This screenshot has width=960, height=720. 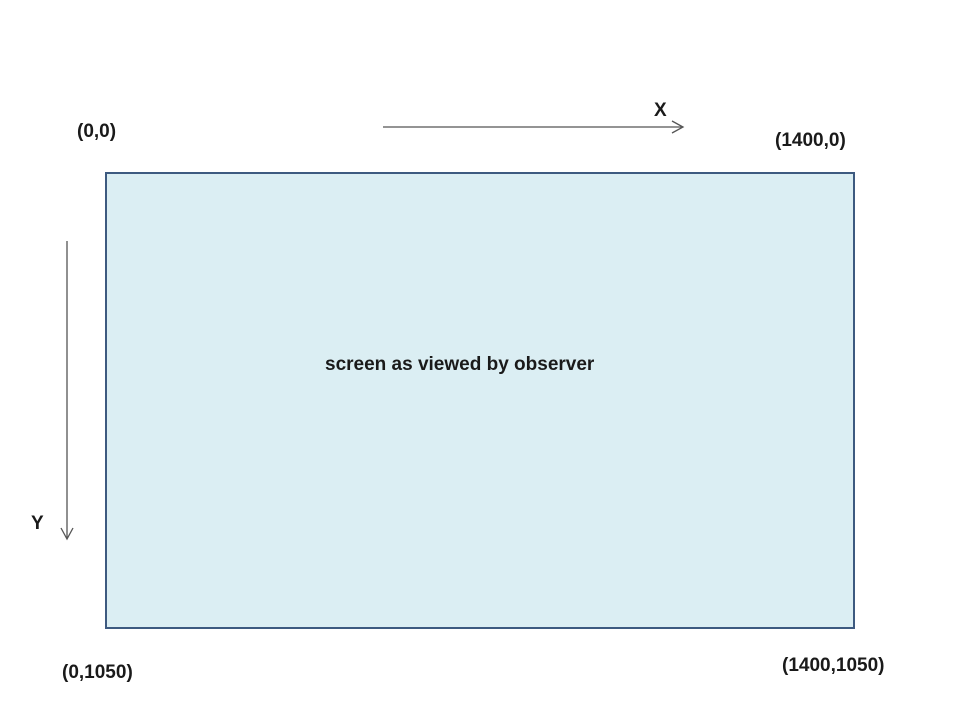 What do you see at coordinates (810, 140) in the screenshot?
I see `corner-label-top-right: (1400,0)` at bounding box center [810, 140].